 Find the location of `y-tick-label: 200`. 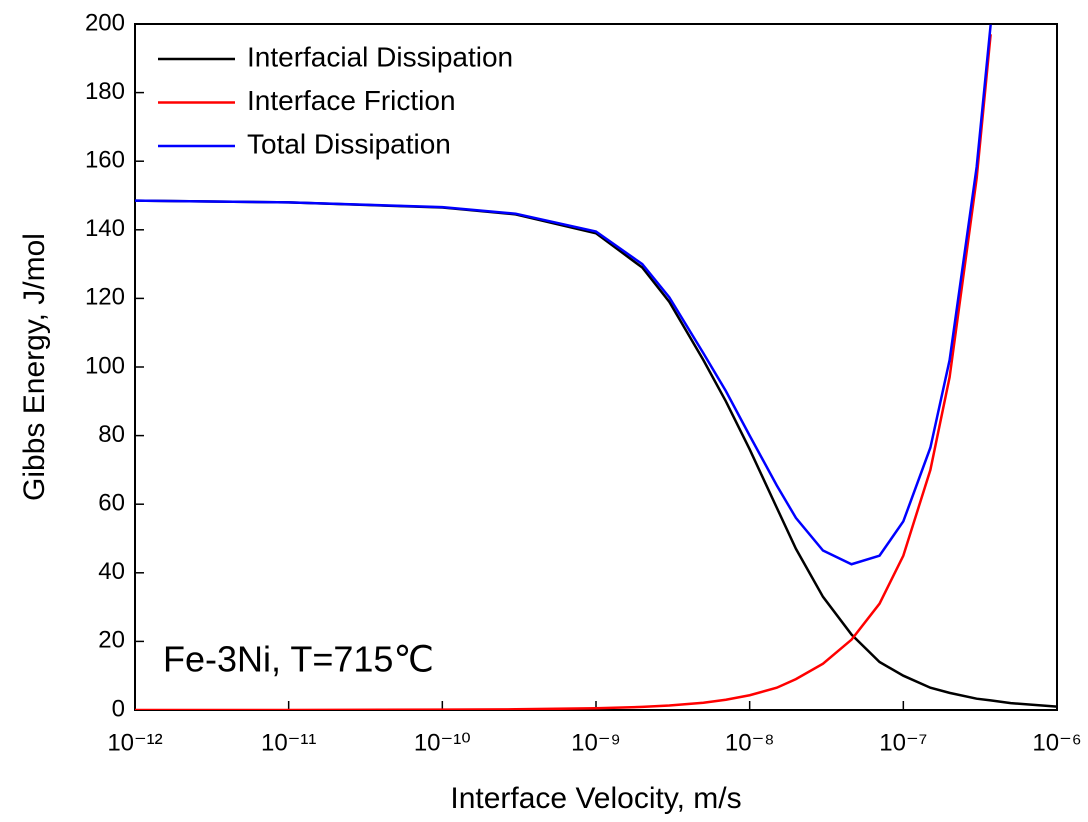

y-tick-label: 200 is located at coordinates (105, 22).